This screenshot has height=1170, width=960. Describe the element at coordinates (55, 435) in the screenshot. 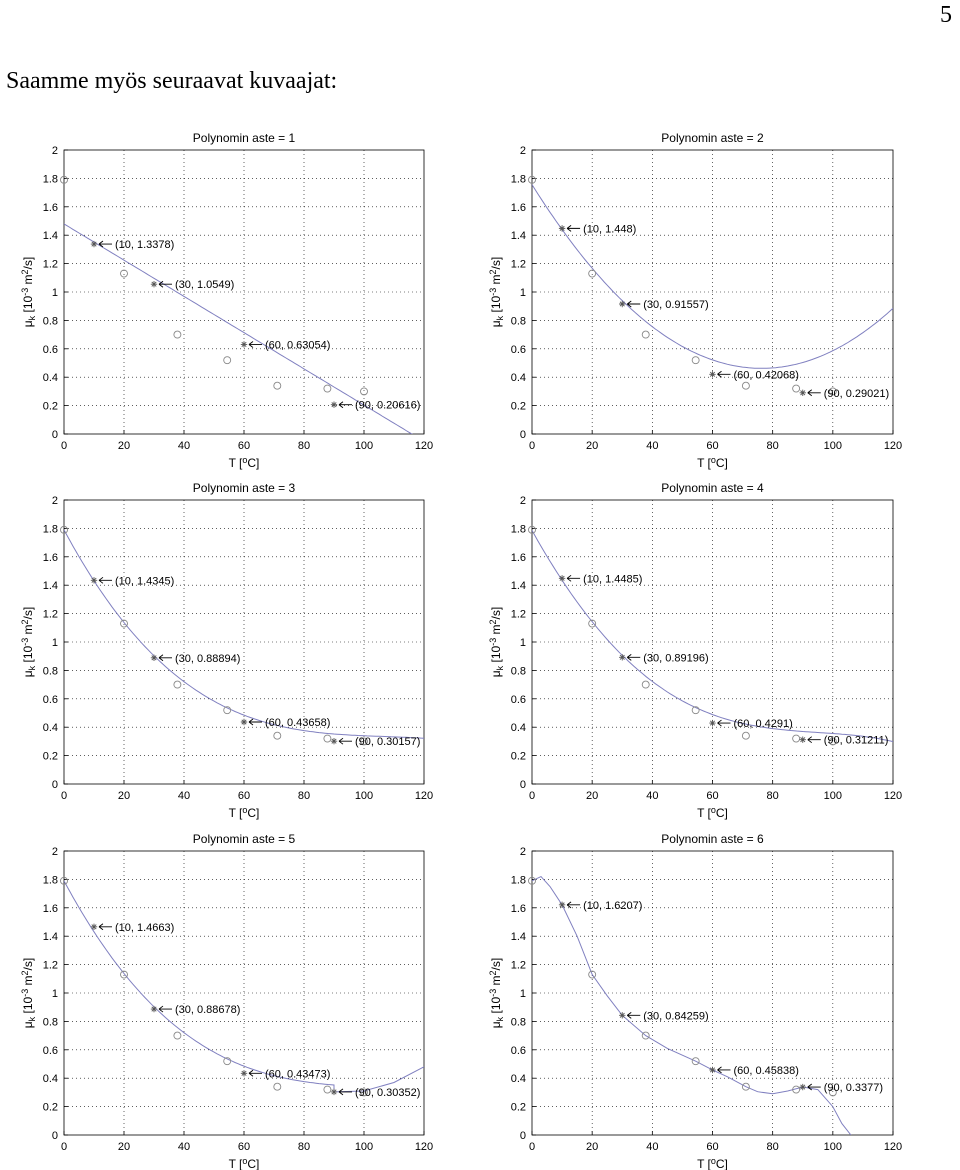

I see `y-tick-label: 0` at that location.